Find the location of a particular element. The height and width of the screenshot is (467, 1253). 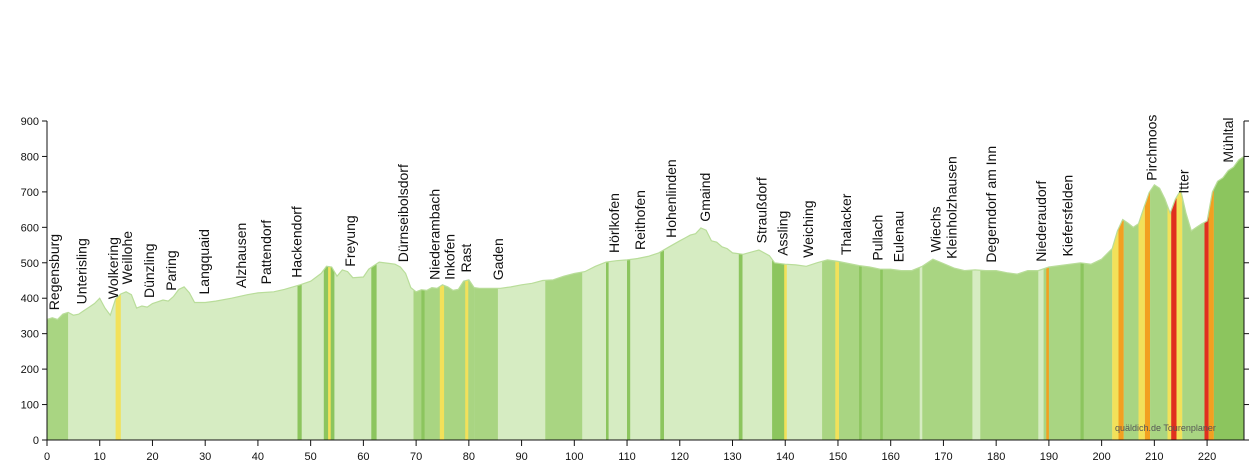

y-tick-label: 800 is located at coordinates (30, 157).